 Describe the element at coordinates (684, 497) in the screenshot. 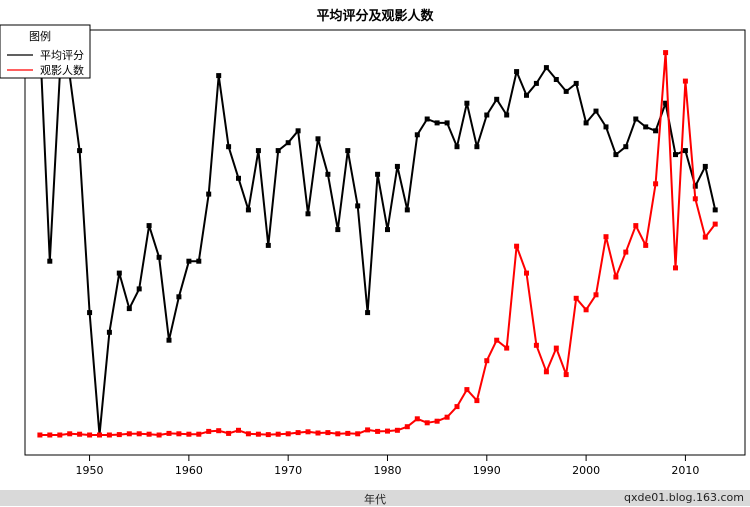

I see `credit-text: qxde01.blog.163.com` at that location.